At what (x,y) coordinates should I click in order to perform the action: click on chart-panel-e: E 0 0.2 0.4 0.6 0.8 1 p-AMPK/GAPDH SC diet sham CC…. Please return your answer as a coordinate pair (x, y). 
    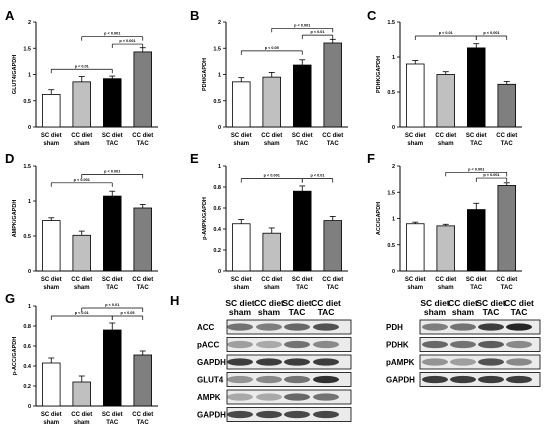
    Looking at the image, I should click on (269, 221).